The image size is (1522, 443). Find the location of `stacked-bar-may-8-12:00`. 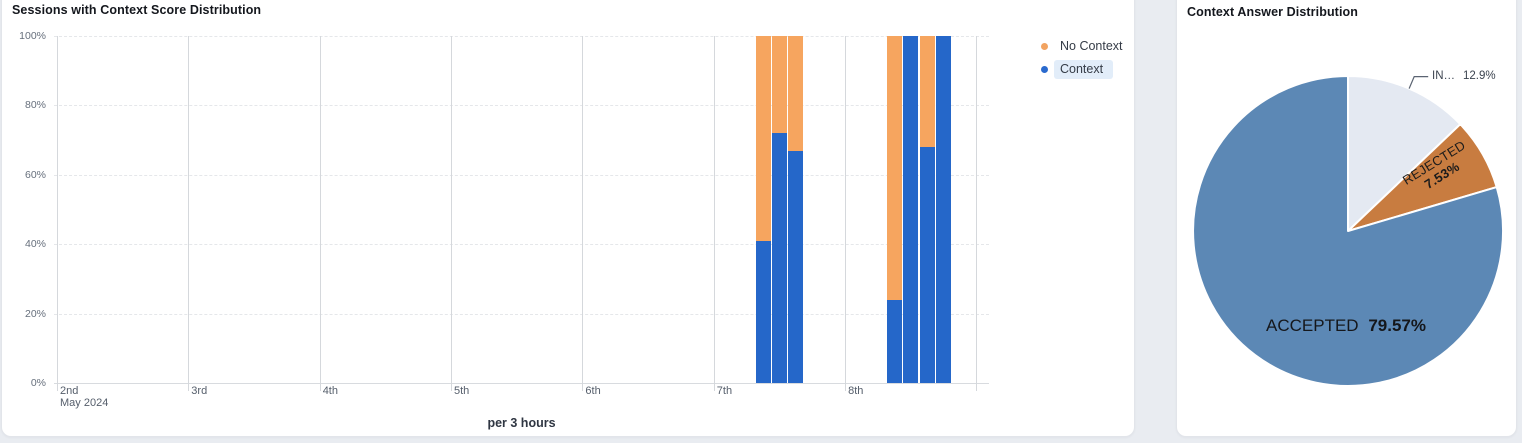

stacked-bar-may-8-12:00 is located at coordinates (911, 209).